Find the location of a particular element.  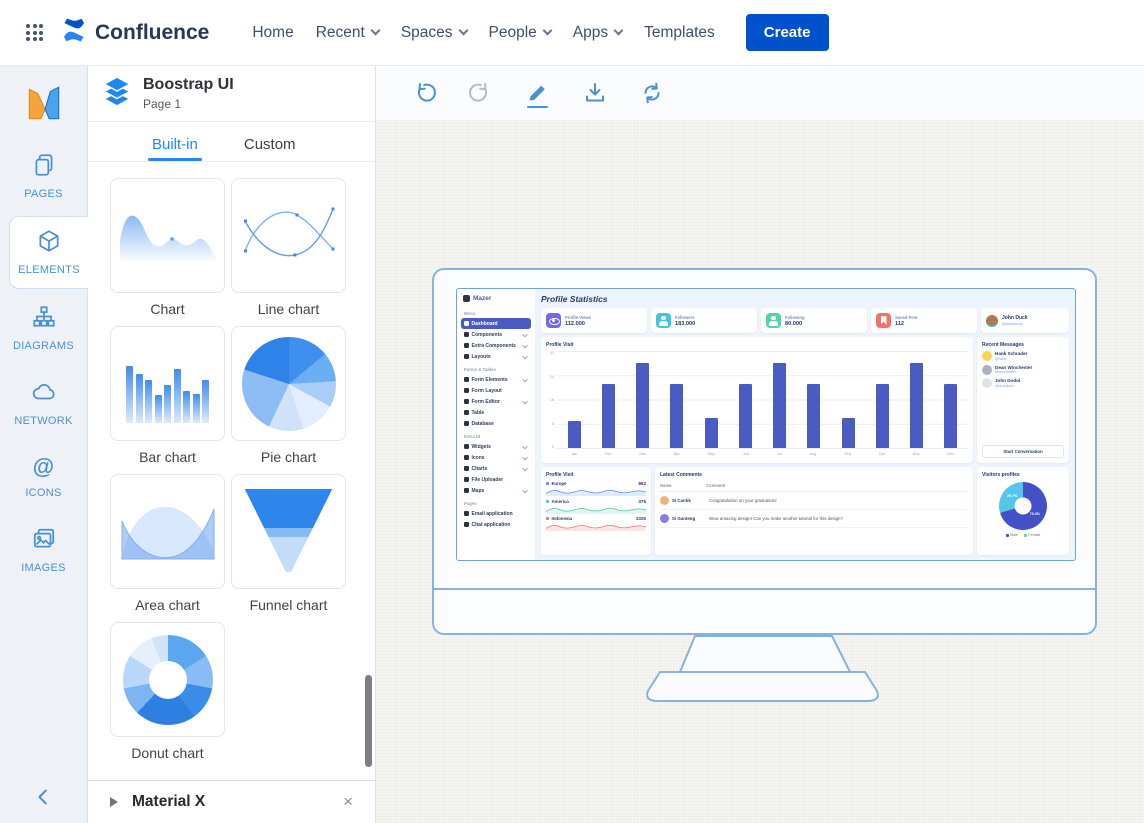

dashboard-menu-item: Forms & Tables is located at coordinates (480, 369).